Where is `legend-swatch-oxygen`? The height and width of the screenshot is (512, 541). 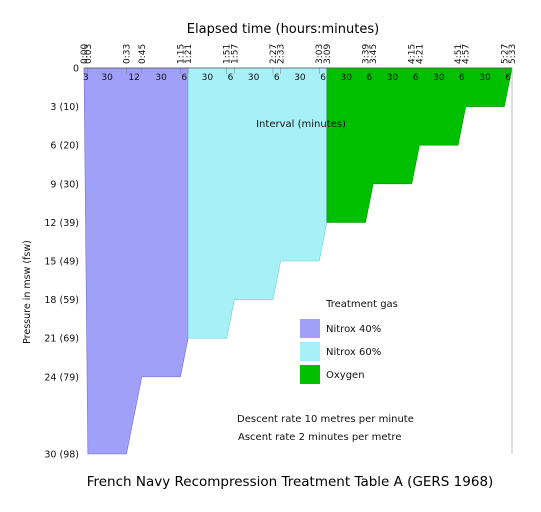
legend-swatch-oxygen is located at coordinates (310, 374).